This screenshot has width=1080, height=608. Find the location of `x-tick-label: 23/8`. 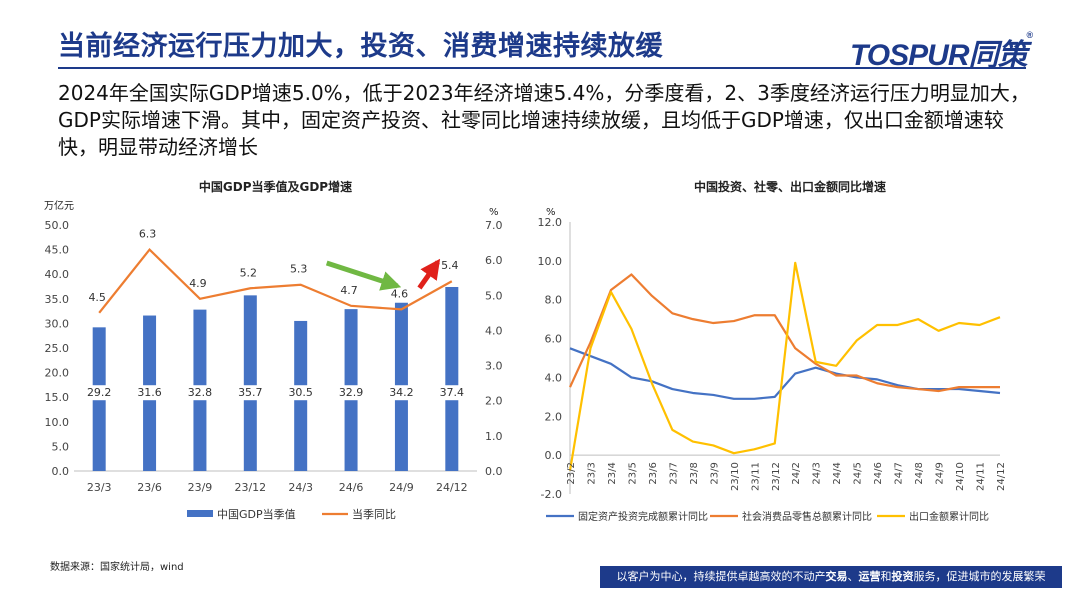

x-tick-label: 23/8 is located at coordinates (694, 473).